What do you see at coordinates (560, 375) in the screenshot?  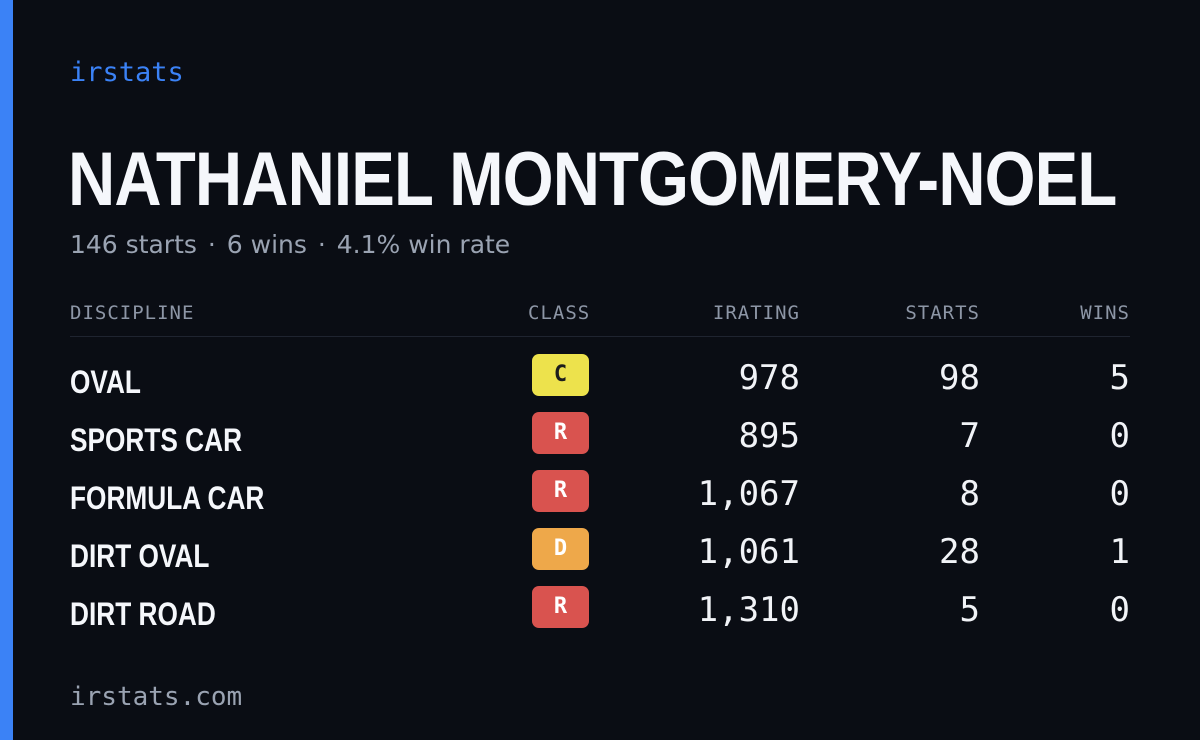 I see `license-class-badge: C` at bounding box center [560, 375].